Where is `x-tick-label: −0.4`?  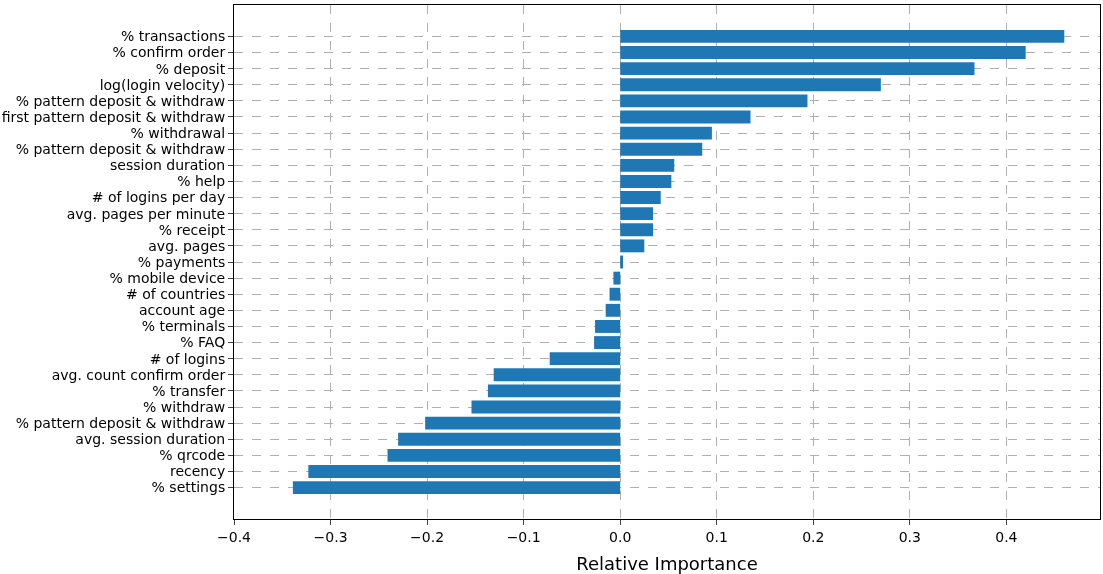
x-tick-label: −0.4 is located at coordinates (234, 536).